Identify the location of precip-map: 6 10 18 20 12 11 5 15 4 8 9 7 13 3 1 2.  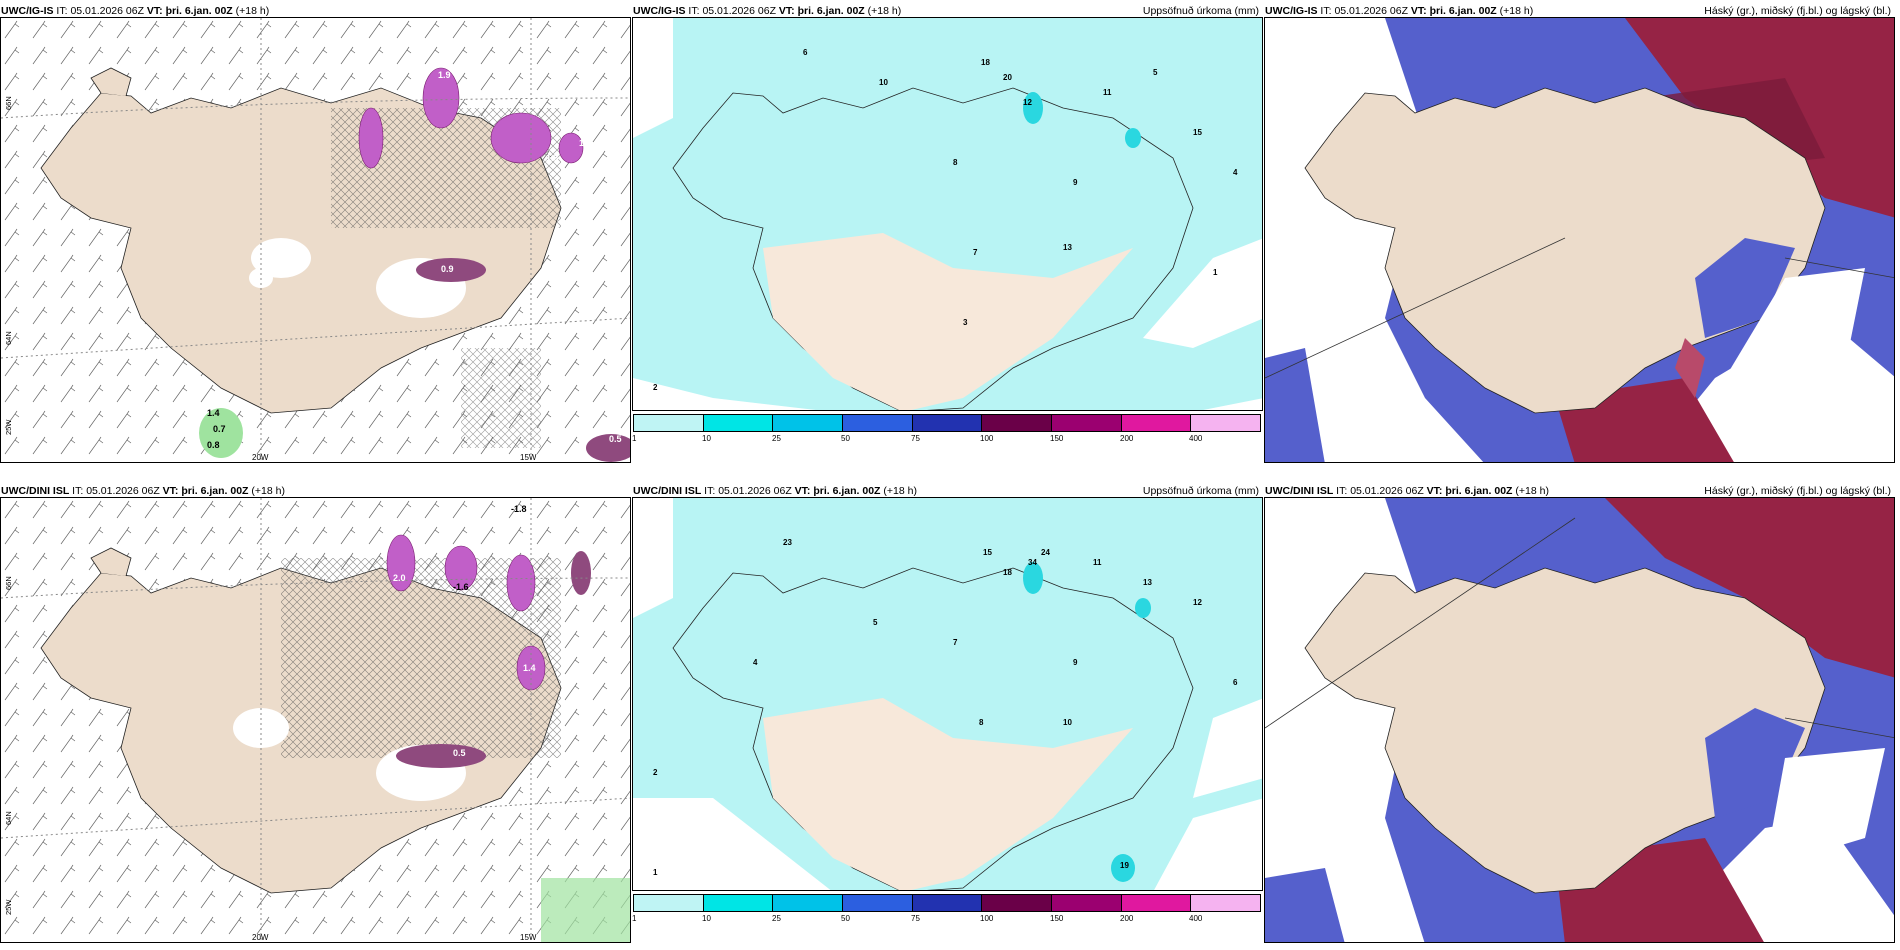
(947, 214).